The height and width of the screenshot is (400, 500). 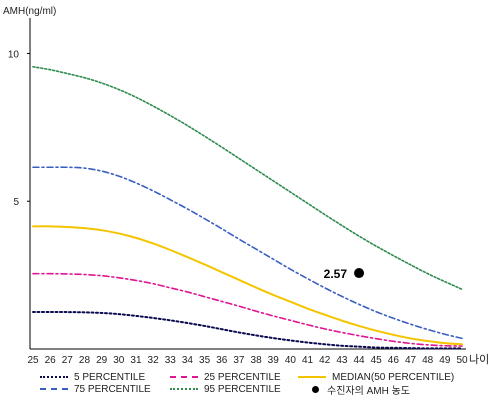 I want to click on legend-dot-patient, so click(x=315, y=389).